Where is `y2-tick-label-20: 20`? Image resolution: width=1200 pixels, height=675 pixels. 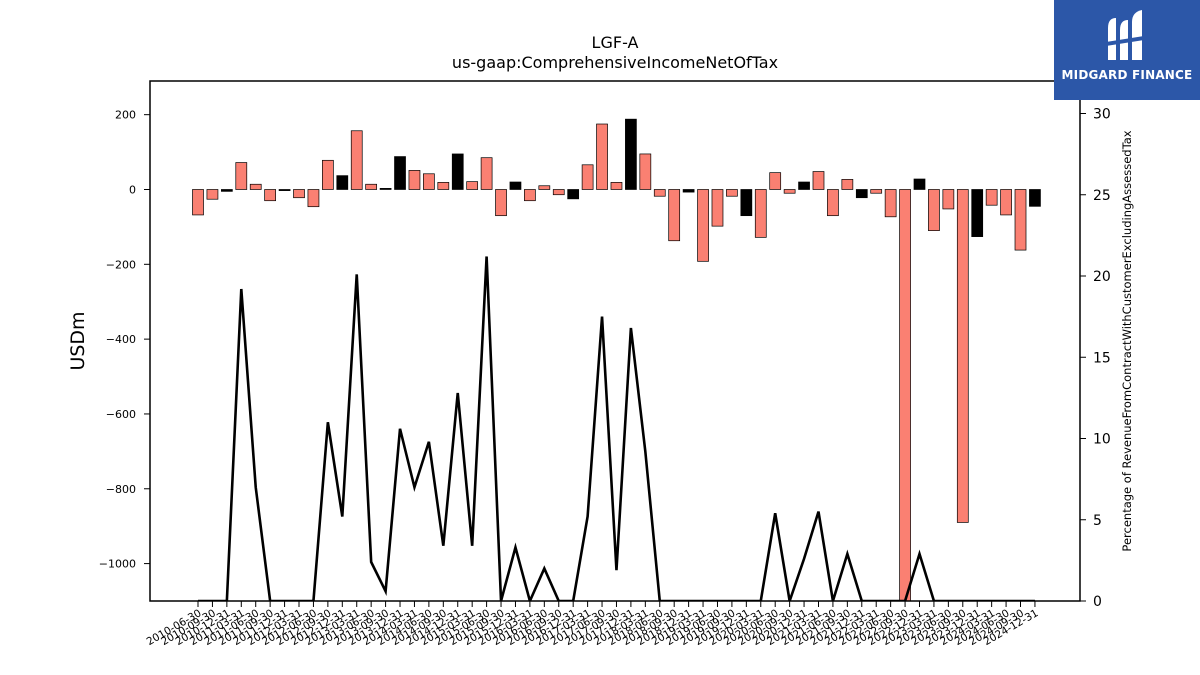
y2-tick-label-20: 20 is located at coordinates (1102, 277).